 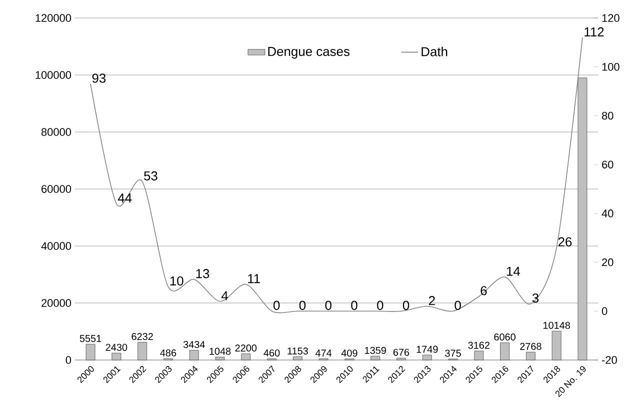 What do you see at coordinates (151, 175) in the screenshot?
I see `data-label: 53` at bounding box center [151, 175].